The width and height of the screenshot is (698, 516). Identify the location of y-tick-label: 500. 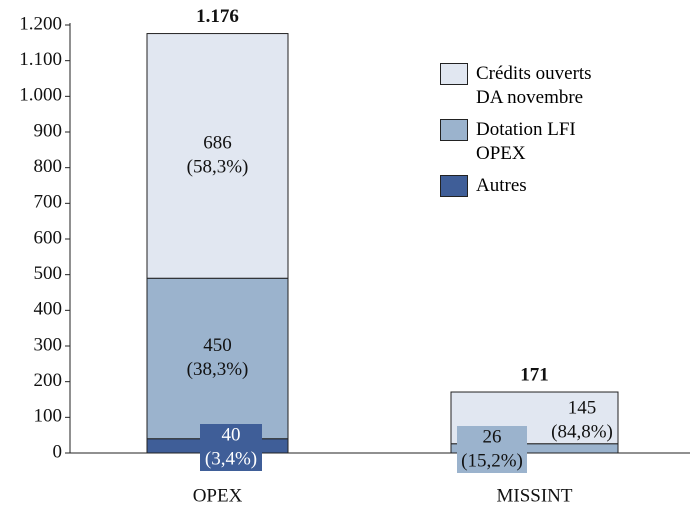
(48, 273).